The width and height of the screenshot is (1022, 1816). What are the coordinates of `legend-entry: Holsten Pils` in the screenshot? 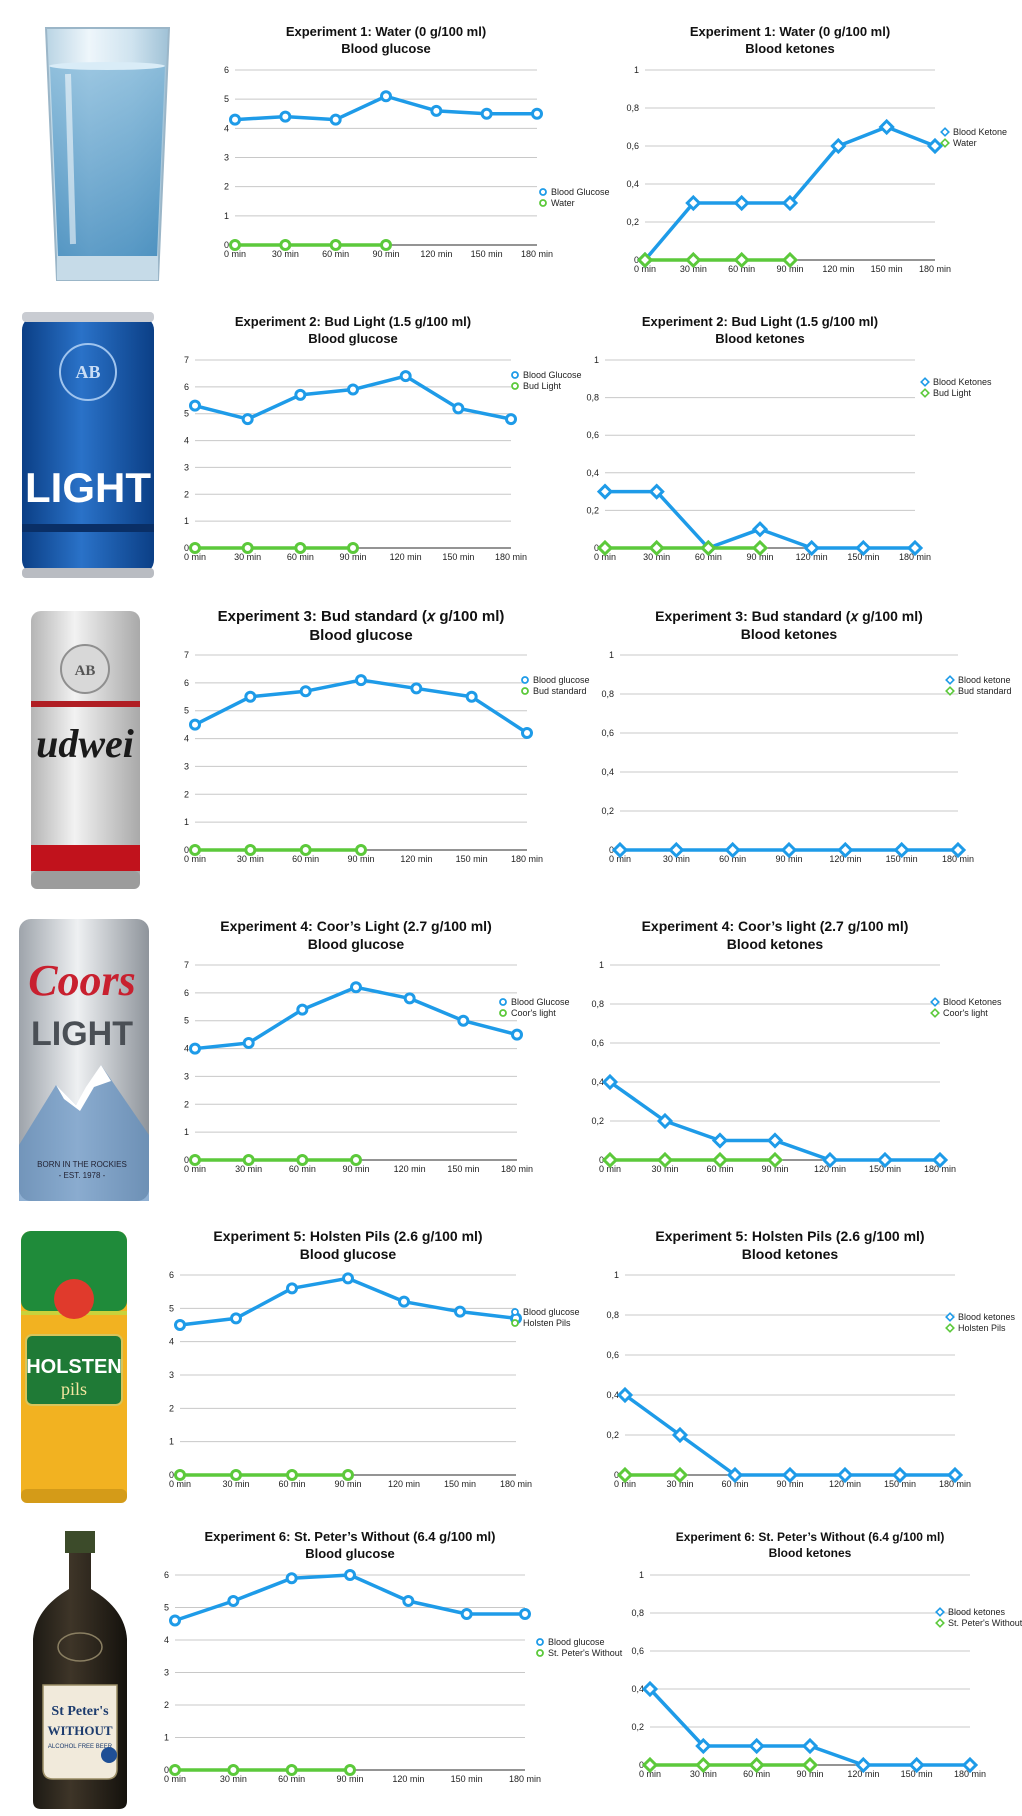 It's located at (547, 1323).